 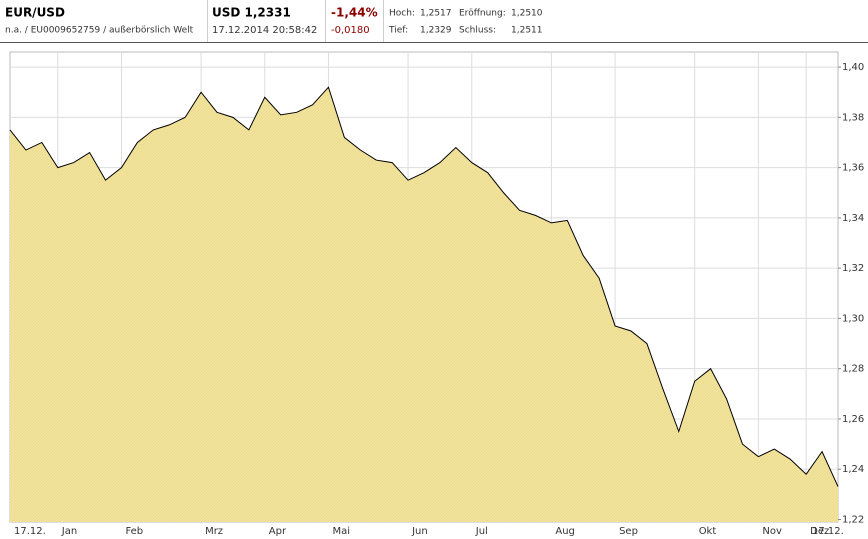 What do you see at coordinates (853, 369) in the screenshot?
I see `y-tick-label: 1,28` at bounding box center [853, 369].